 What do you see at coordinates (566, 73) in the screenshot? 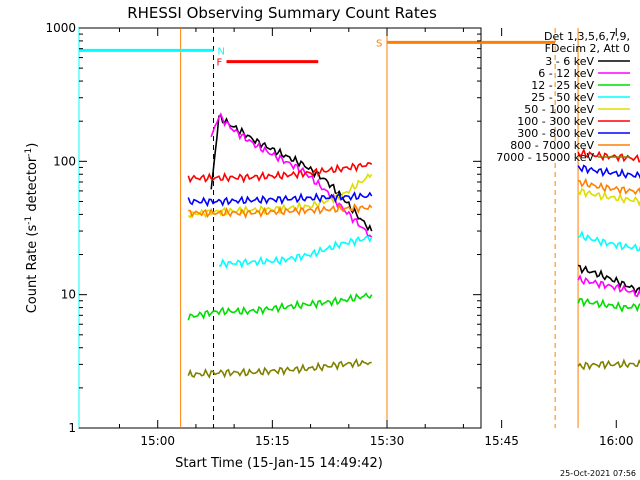
I see `legend-label: 6 - 12 keV` at bounding box center [566, 73].